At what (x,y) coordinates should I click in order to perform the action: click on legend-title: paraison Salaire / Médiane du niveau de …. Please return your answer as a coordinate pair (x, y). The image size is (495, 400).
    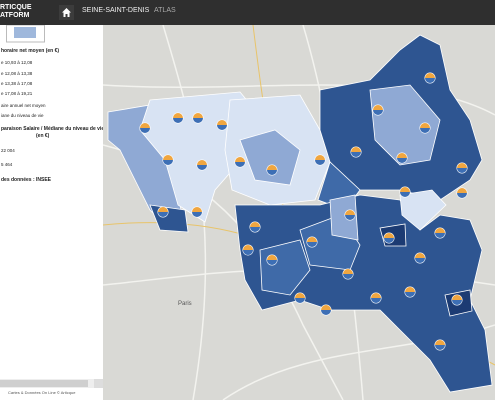
    Looking at the image, I should click on (53, 129).